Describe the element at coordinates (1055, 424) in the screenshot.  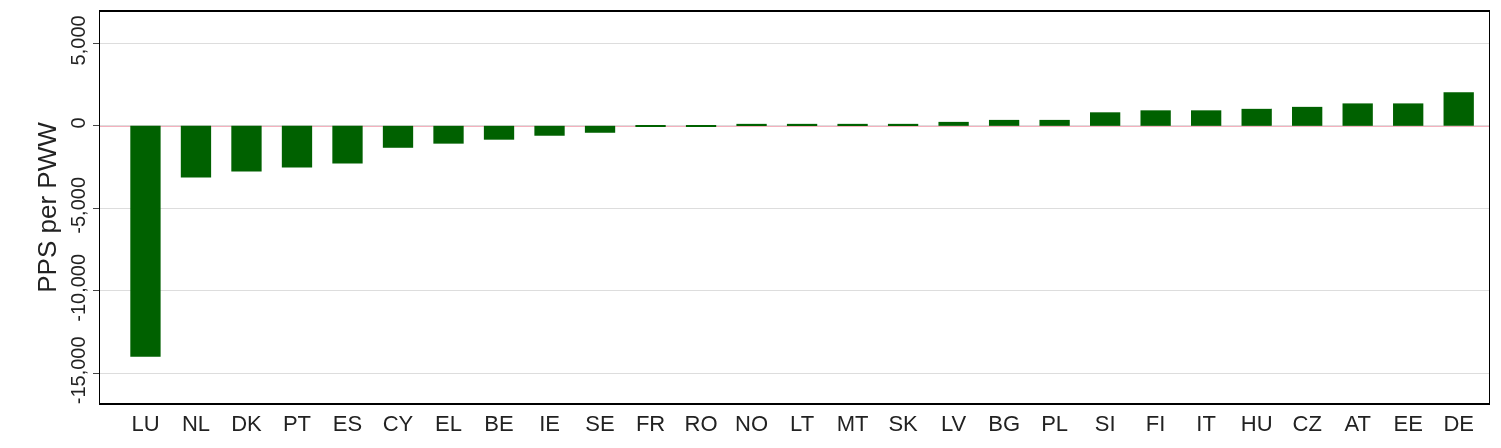
I see `x-tick-label: PL` at that location.